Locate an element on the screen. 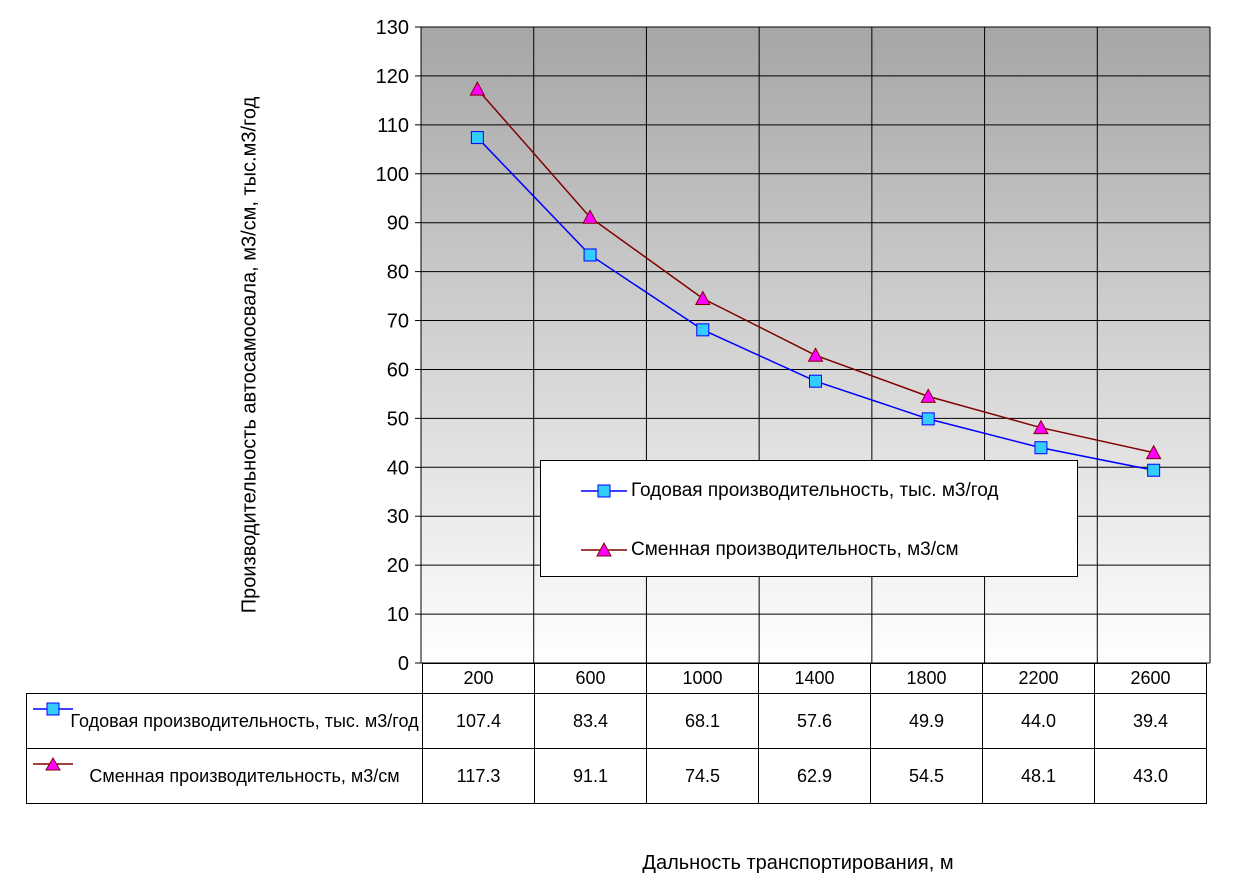 The height and width of the screenshot is (896, 1234). table-cell: 91.1 is located at coordinates (590, 776).